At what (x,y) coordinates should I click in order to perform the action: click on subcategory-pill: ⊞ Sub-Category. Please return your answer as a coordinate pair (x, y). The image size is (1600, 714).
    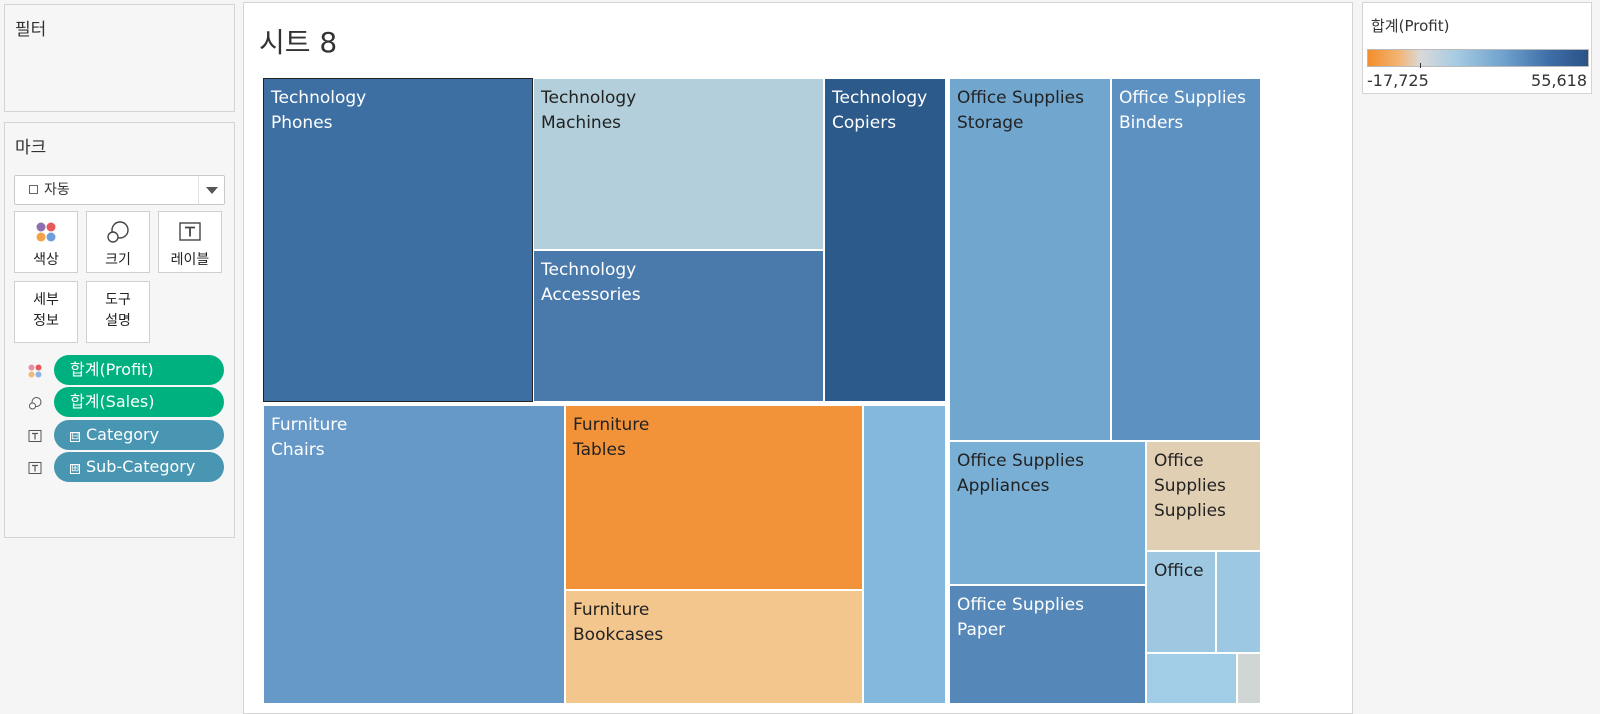
    Looking at the image, I should click on (139, 467).